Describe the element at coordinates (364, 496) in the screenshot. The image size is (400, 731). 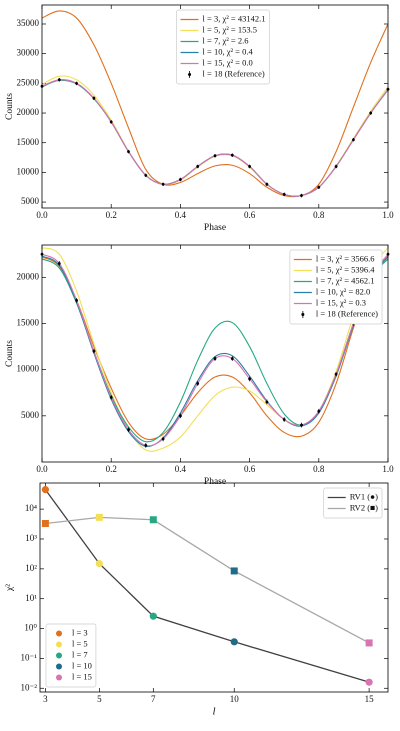
I see `legend-label: RV1 (●)` at that location.